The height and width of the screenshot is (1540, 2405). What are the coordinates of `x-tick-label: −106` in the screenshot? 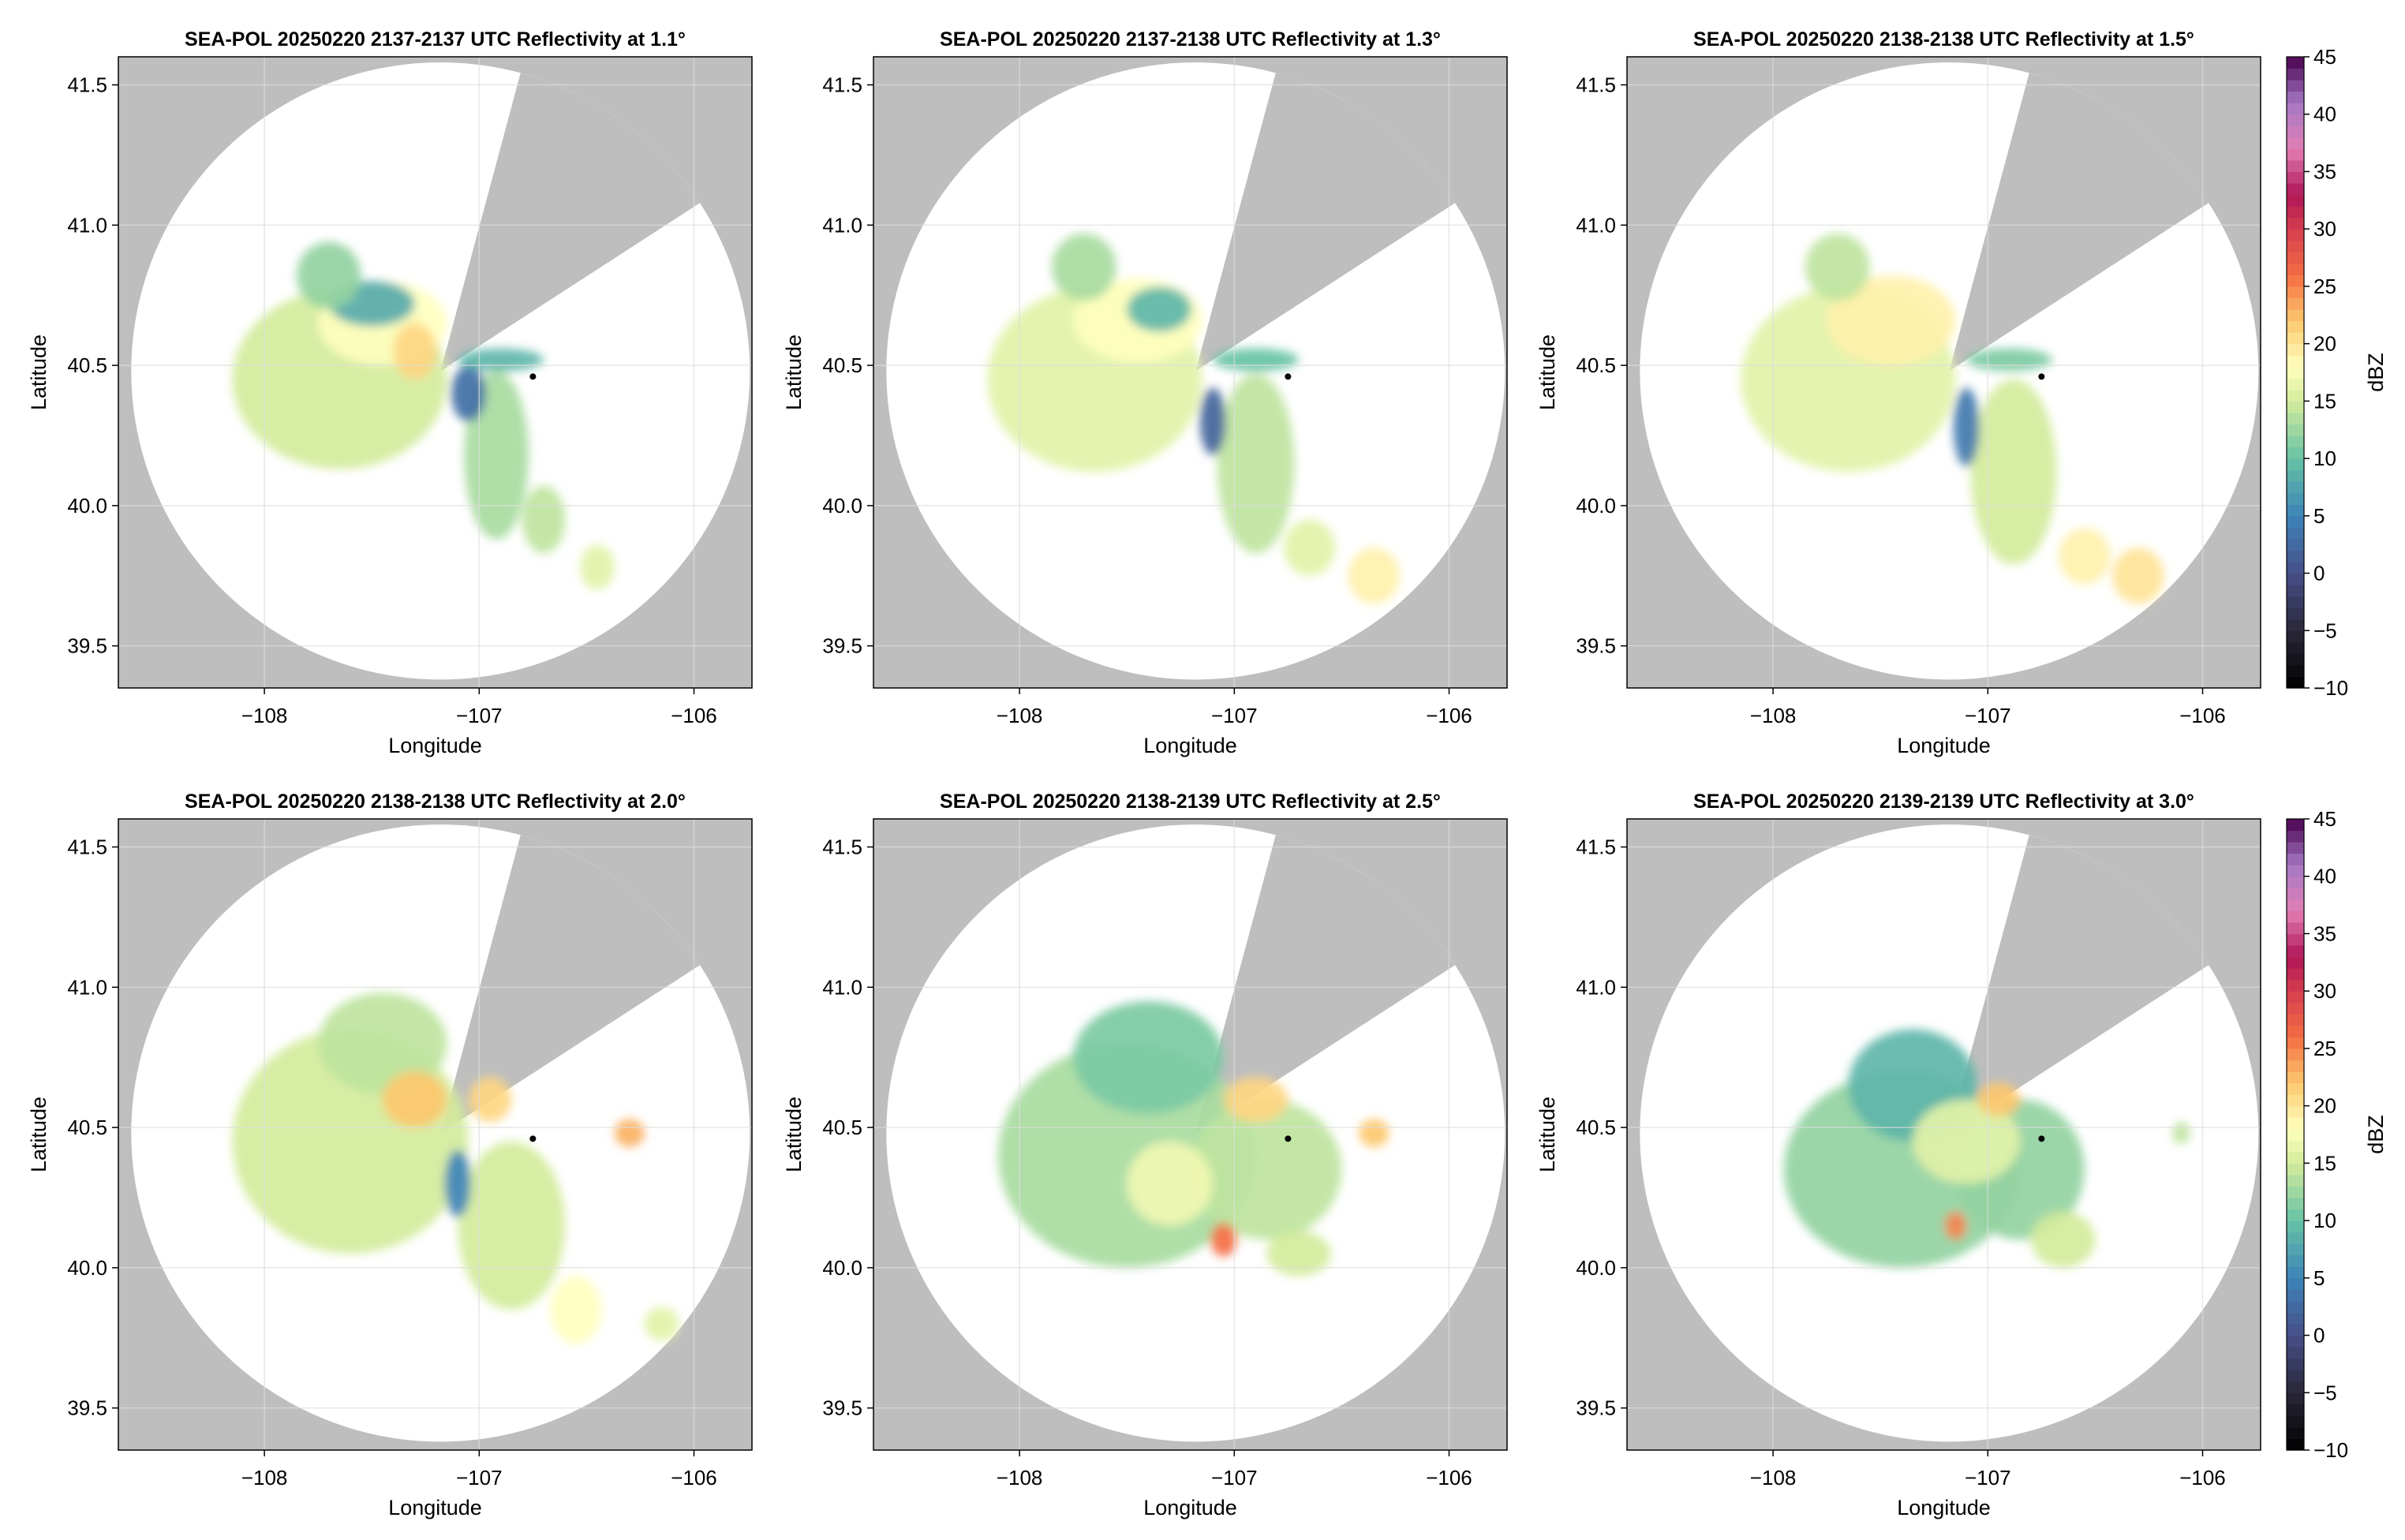 It's located at (2202, 1478).